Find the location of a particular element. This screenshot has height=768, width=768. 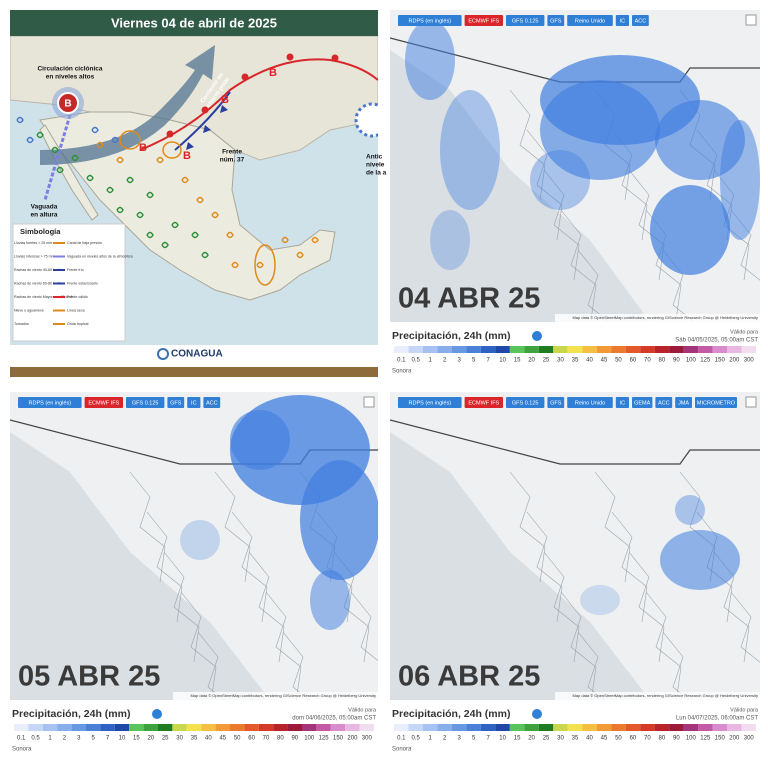

ocean is located at coordinates (140, 566).